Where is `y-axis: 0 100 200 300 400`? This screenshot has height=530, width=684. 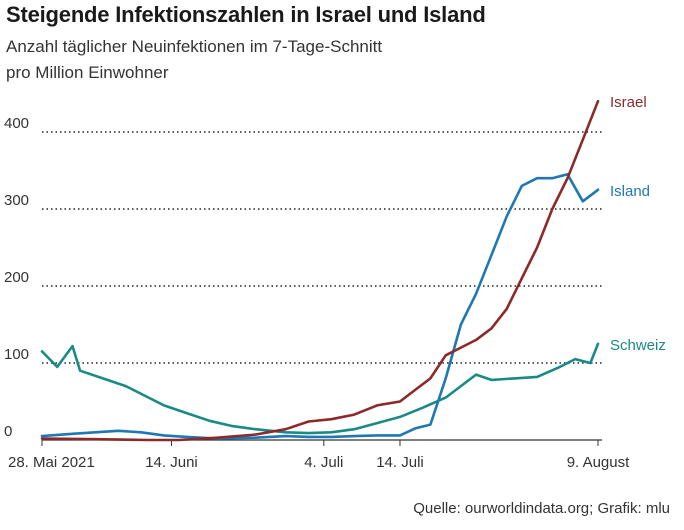
y-axis: 0 100 200 300 400 is located at coordinates (16, 277).